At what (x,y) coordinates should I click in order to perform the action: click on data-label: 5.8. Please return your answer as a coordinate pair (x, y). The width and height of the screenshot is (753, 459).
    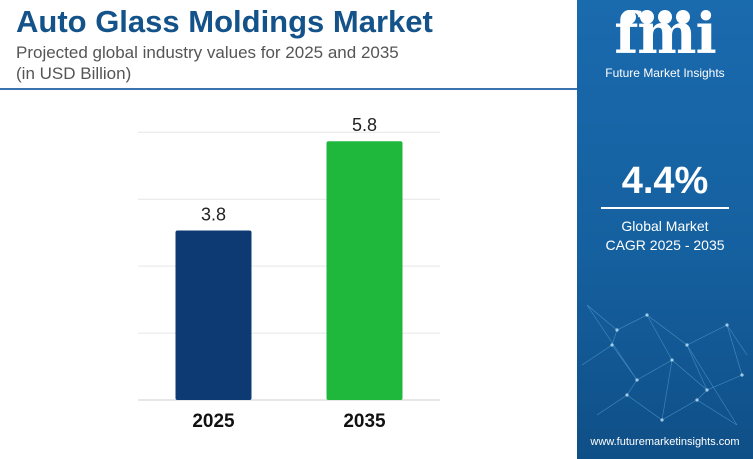
    Looking at the image, I should click on (364, 125).